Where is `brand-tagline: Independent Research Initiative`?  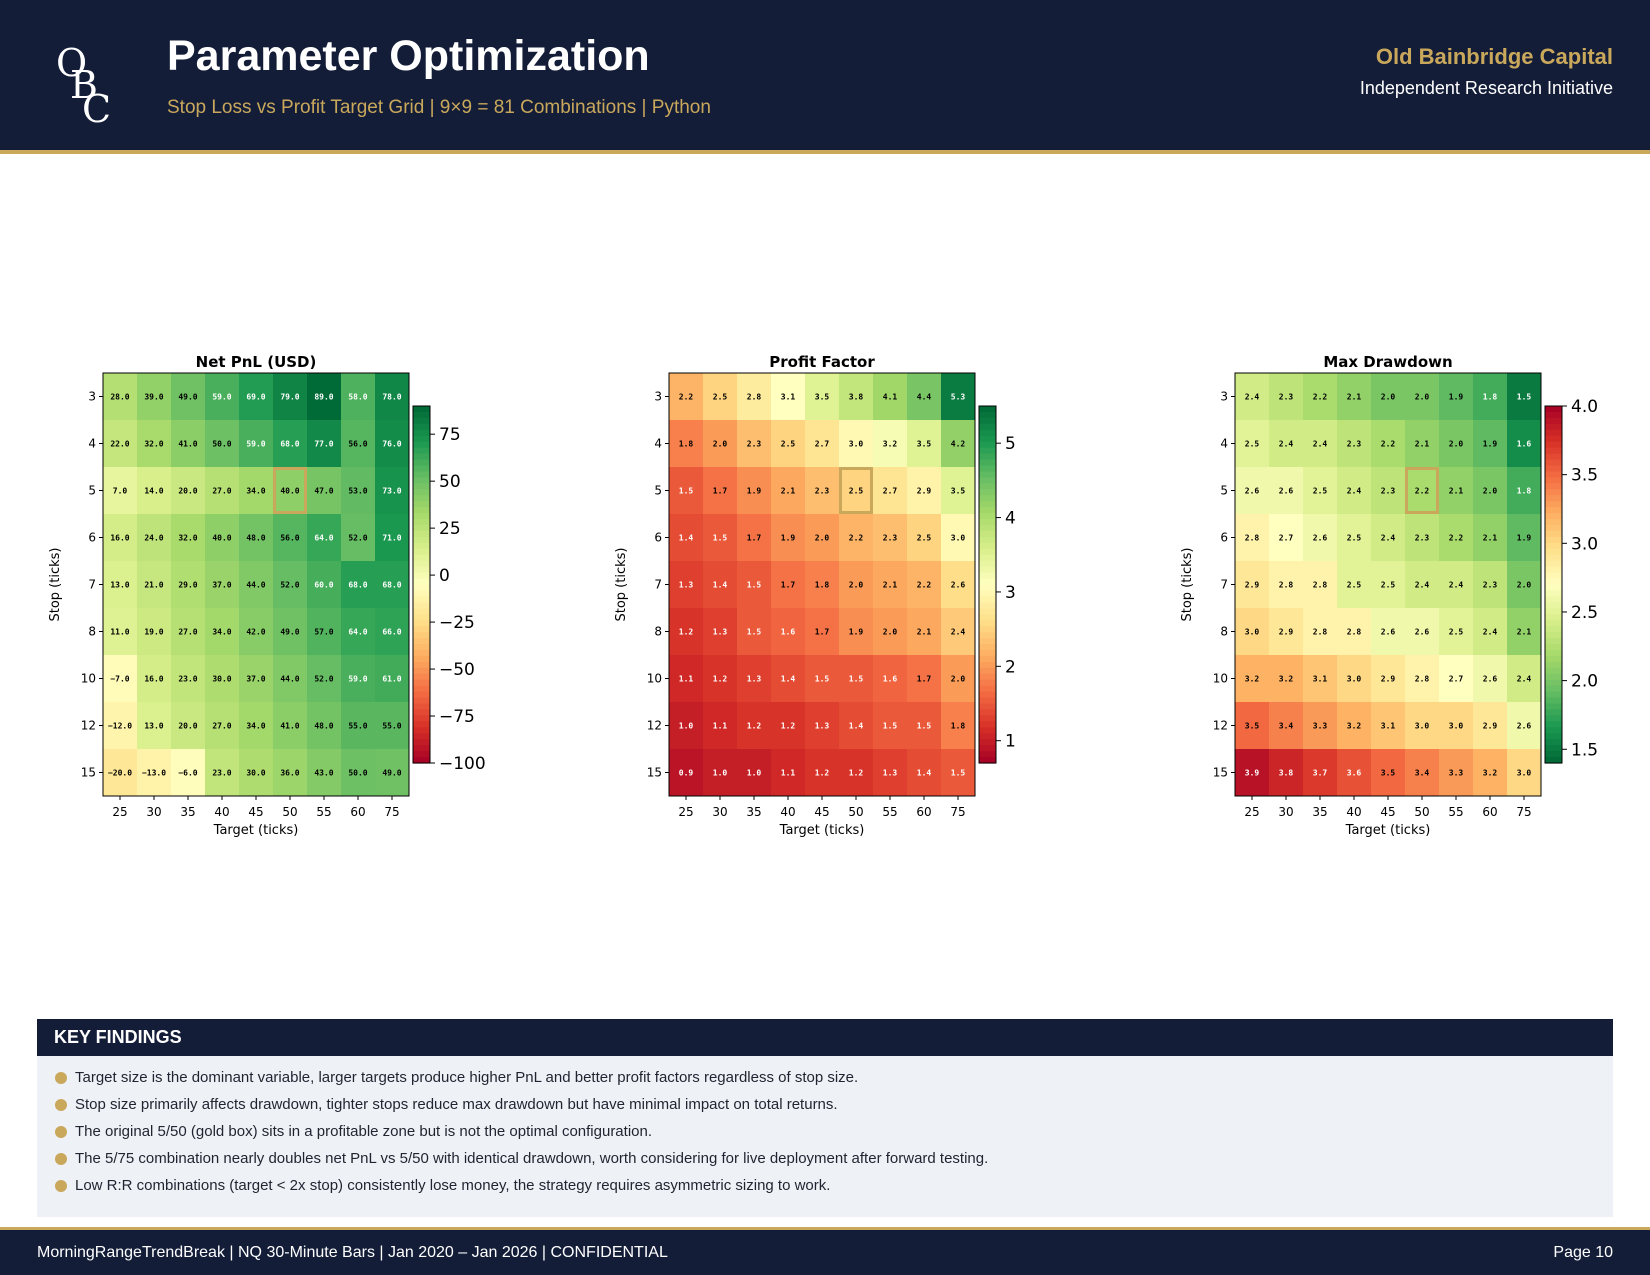 brand-tagline: Independent Research Initiative is located at coordinates (1486, 88).